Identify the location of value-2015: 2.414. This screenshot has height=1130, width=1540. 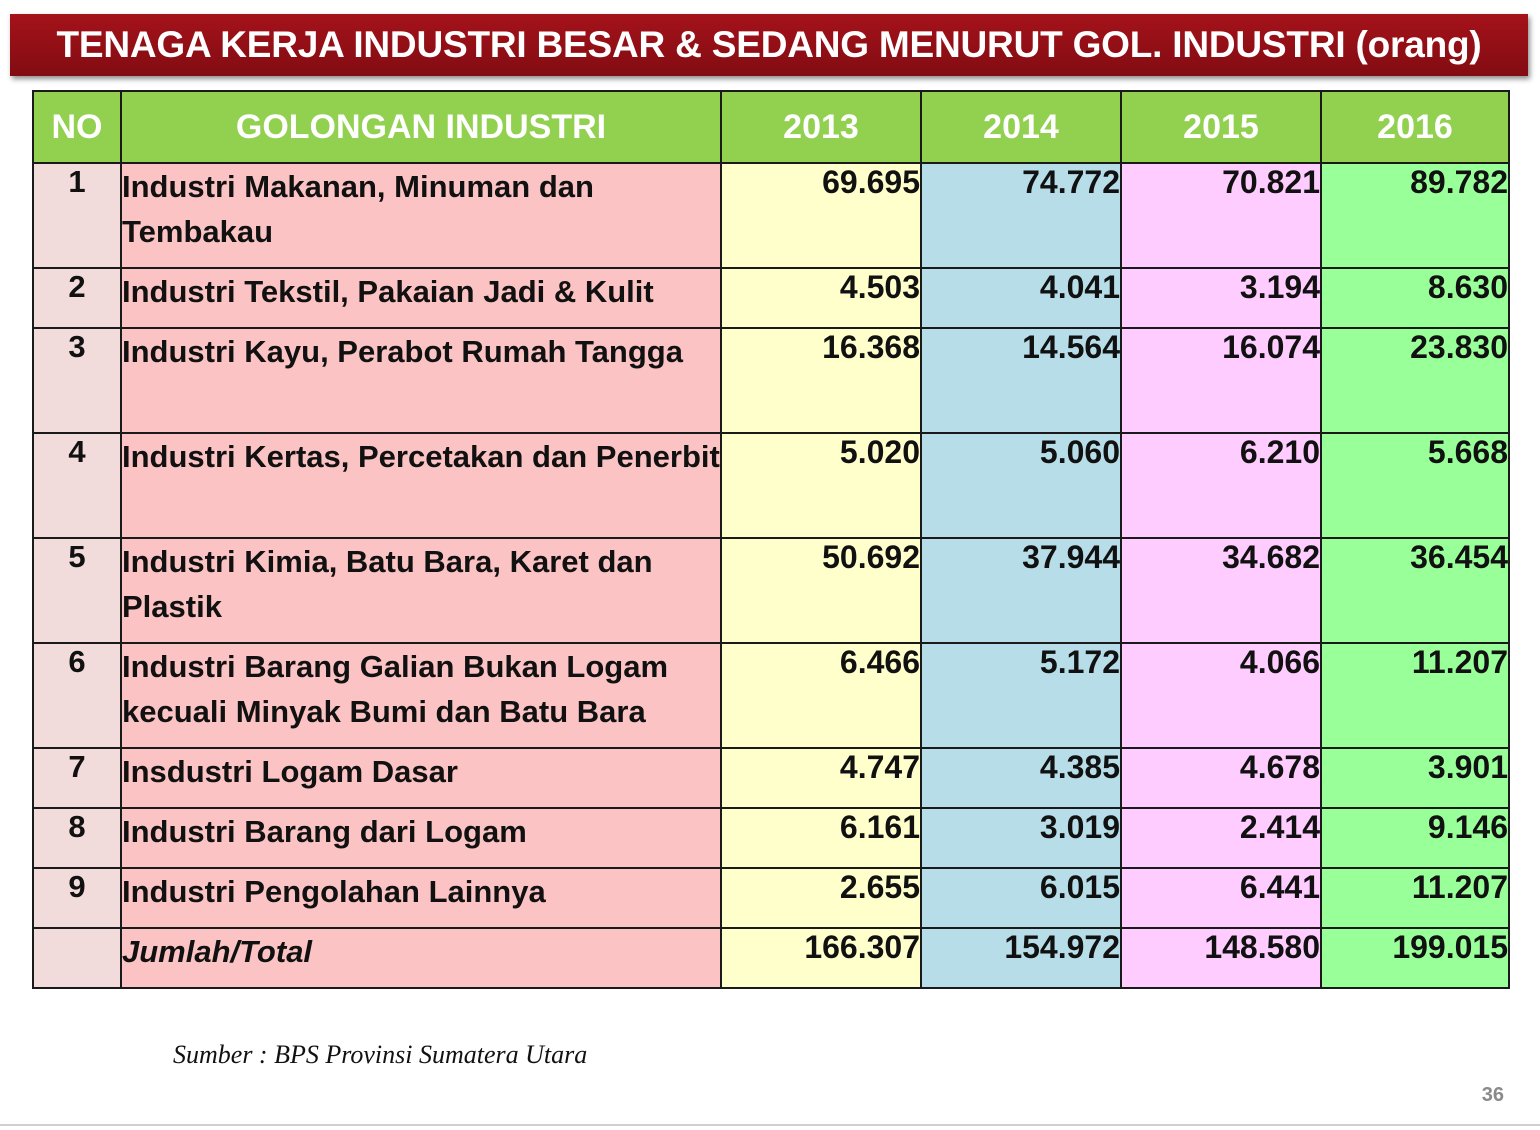
(1221, 838).